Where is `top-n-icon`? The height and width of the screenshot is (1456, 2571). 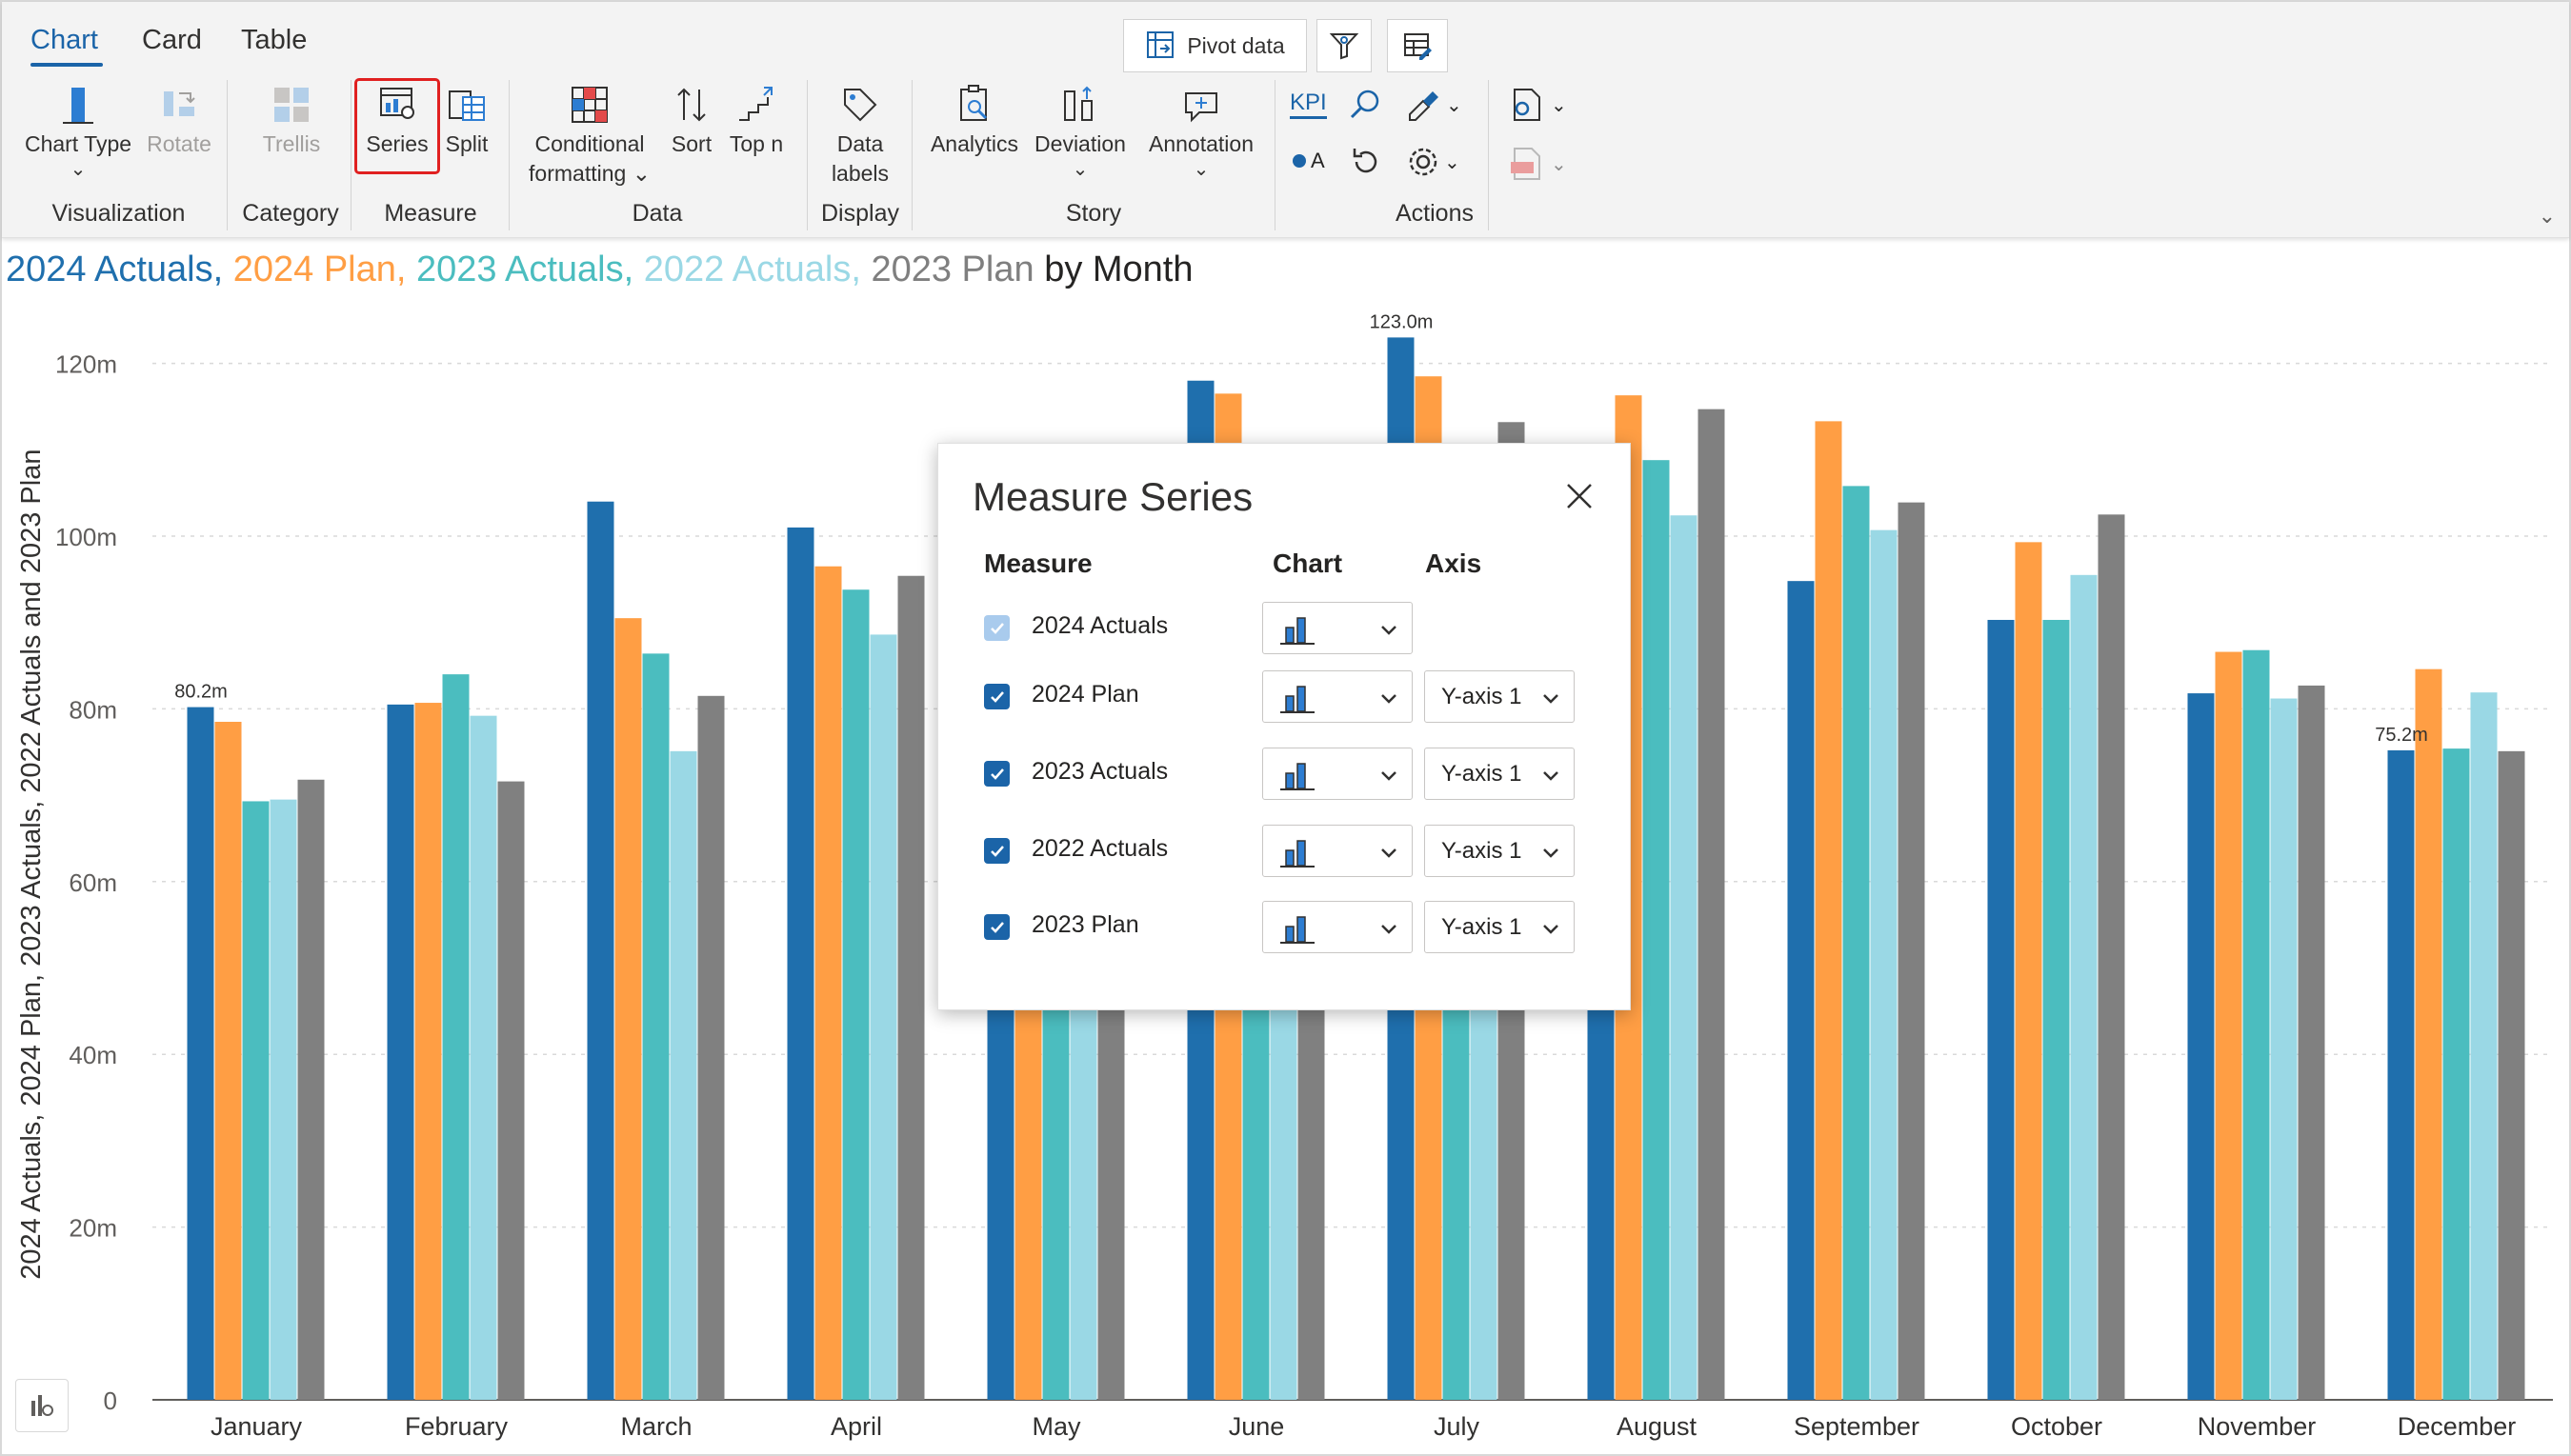 top-n-icon is located at coordinates (756, 104).